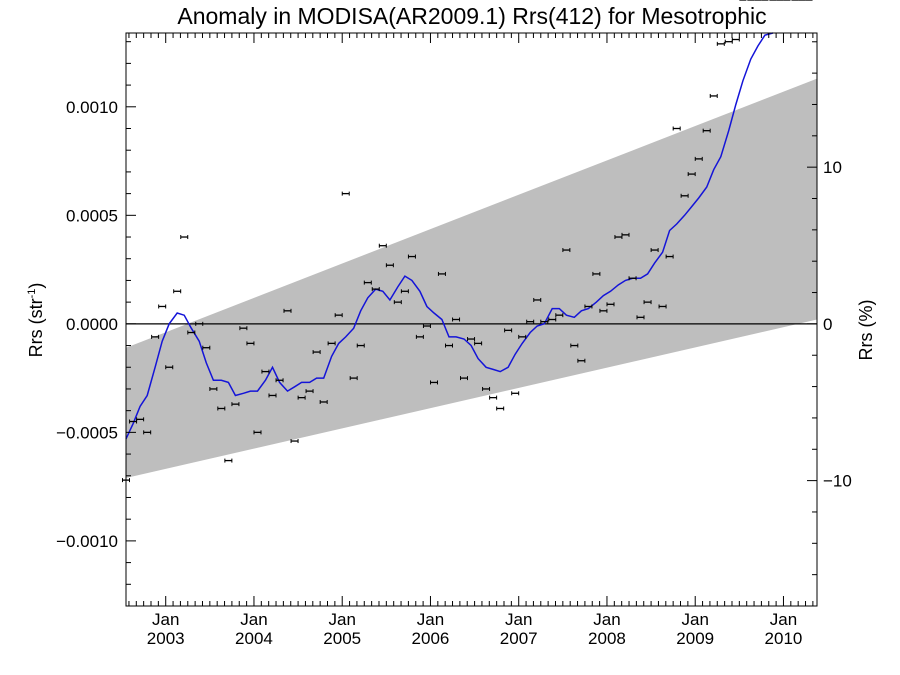 The width and height of the screenshot is (900, 675). Describe the element at coordinates (837, 481) in the screenshot. I see `y-tick-label-right: −10` at that location.